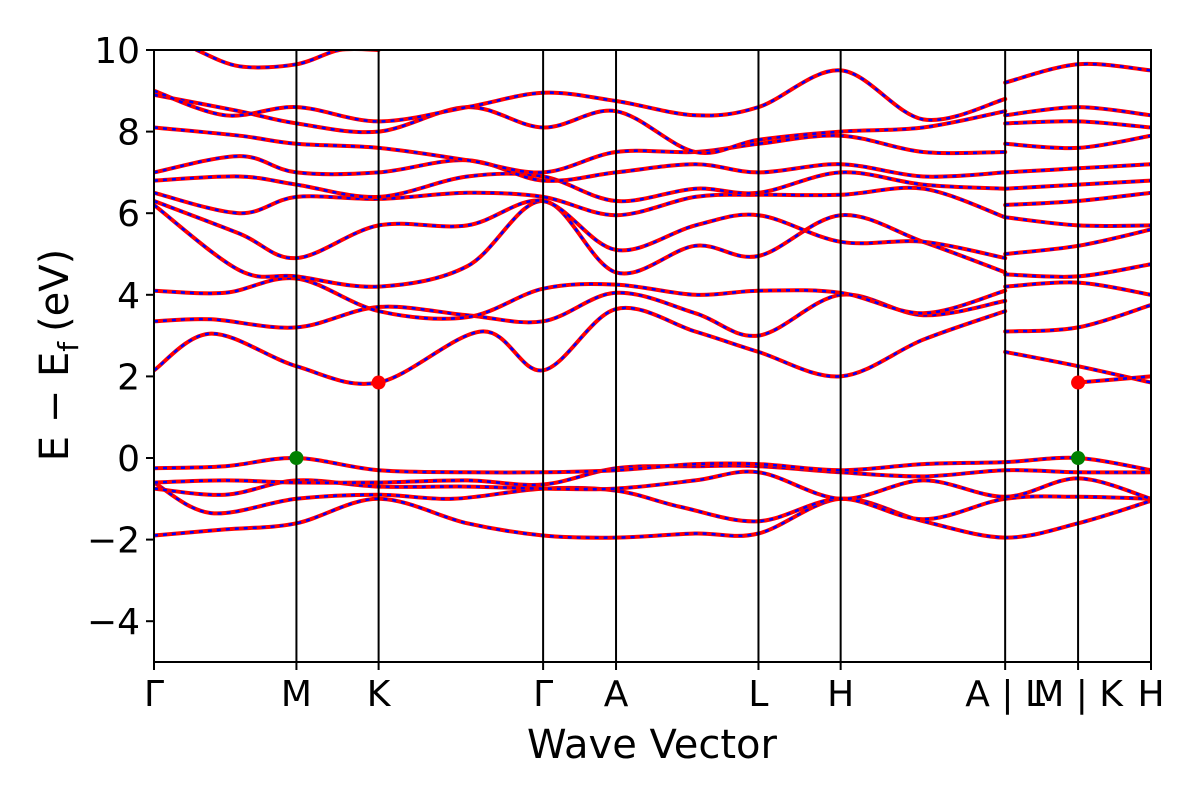 This screenshot has height=800, width=1200. I want to click on y-axis-label-subscript: f, so click(68, 346).